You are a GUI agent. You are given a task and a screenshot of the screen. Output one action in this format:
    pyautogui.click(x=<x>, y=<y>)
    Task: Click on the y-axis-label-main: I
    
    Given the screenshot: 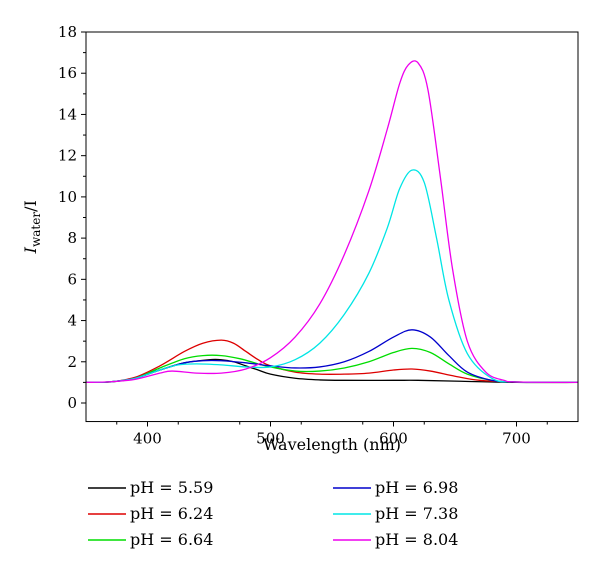 What is the action you would take?
    pyautogui.click(x=30, y=250)
    